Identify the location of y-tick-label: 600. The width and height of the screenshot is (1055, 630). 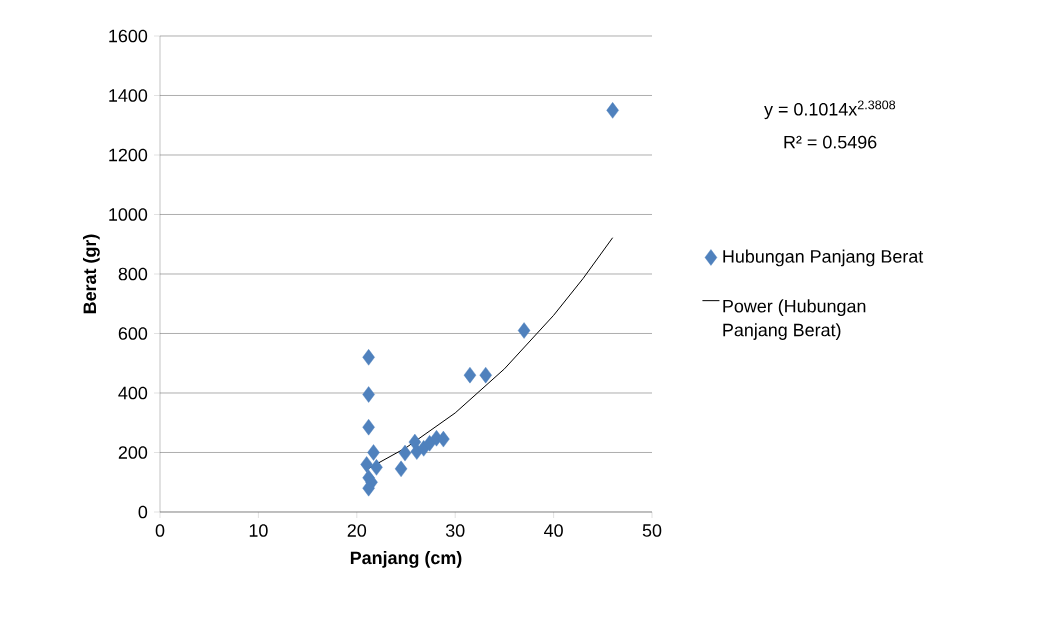
(133, 333).